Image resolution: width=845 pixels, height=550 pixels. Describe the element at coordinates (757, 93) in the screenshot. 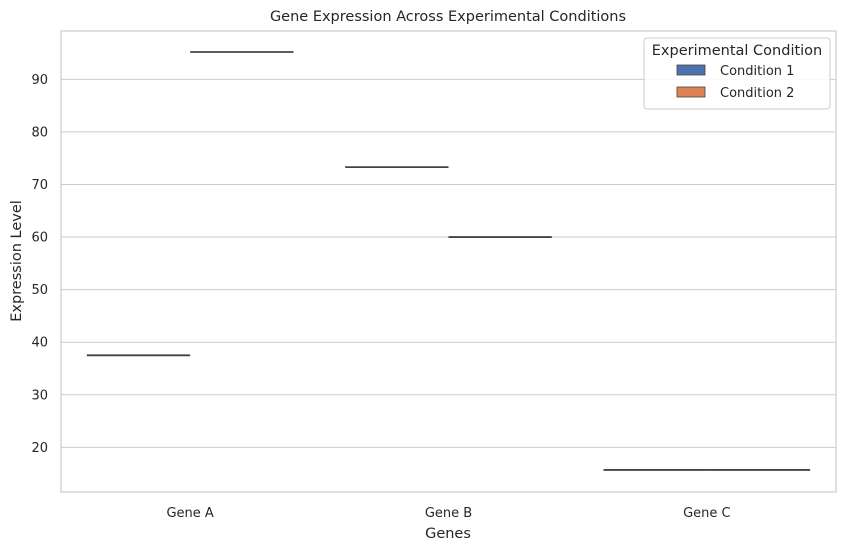

I see `legend-entry: Condition 2` at that location.